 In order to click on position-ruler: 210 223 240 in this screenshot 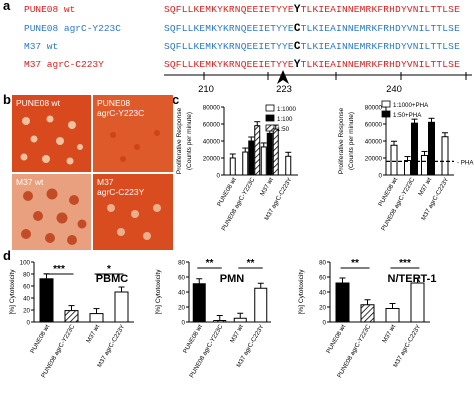, I will do `click(318, 82)`.